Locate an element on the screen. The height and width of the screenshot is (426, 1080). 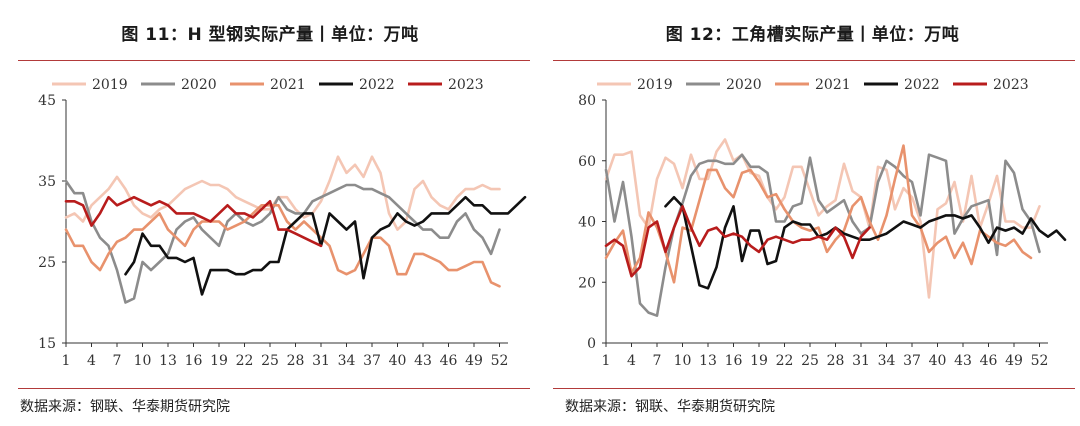
series-line-2019 is located at coordinates (282, 193).